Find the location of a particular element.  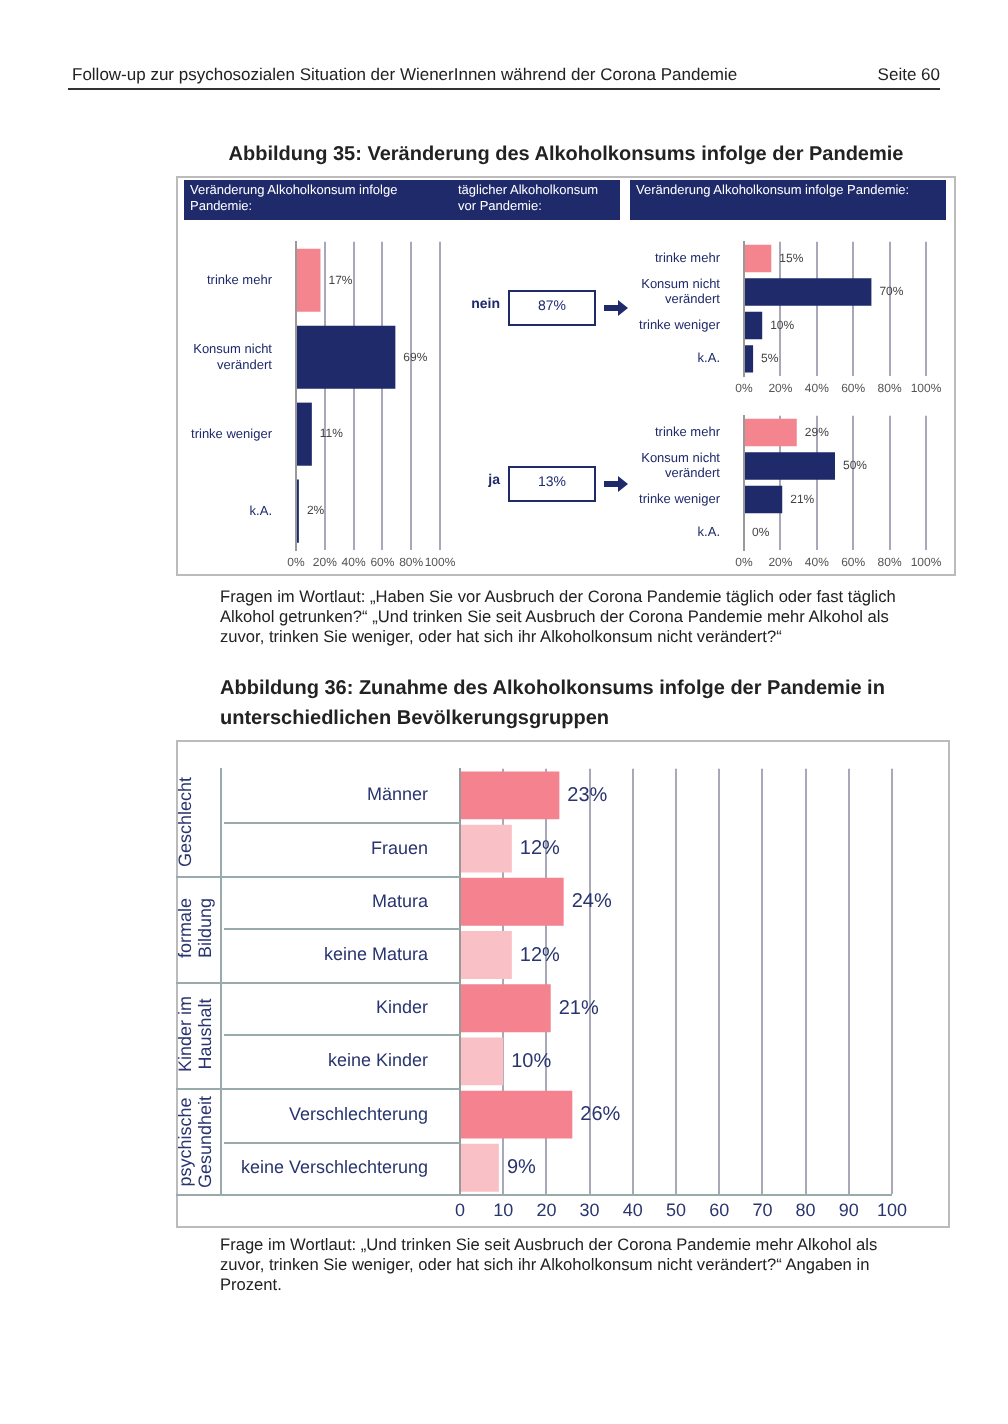

x-tick-label: 0 is located at coordinates (460, 1210).